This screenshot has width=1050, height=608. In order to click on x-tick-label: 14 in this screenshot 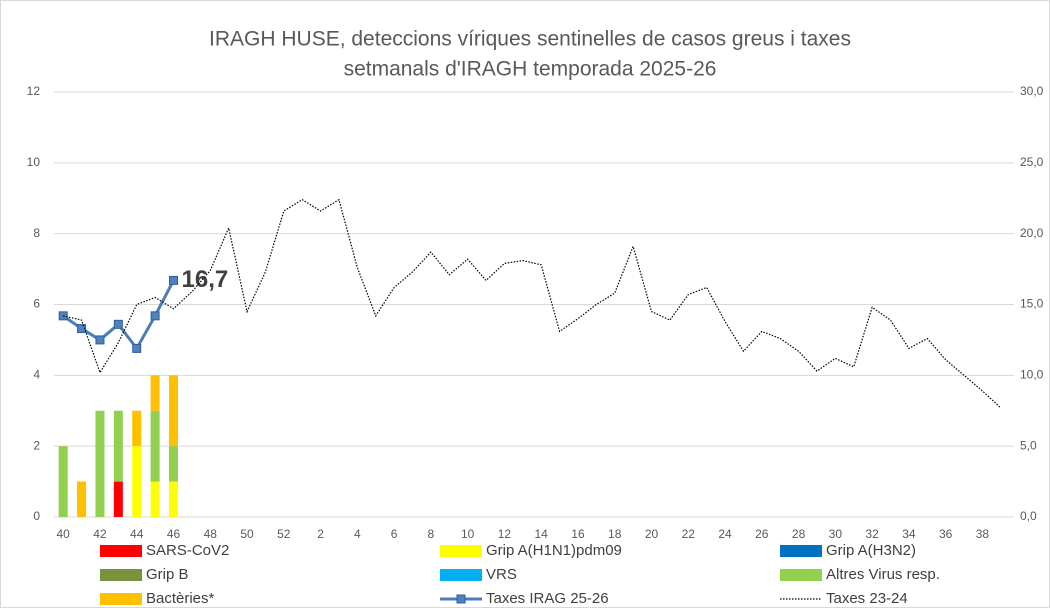, I will do `click(542, 534)`.